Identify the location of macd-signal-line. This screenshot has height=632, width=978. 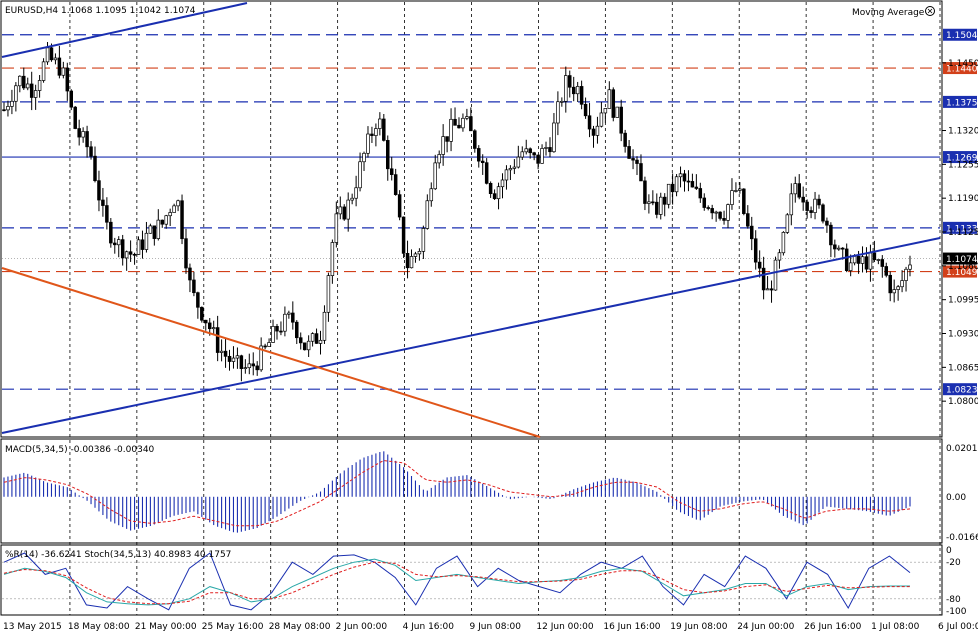
(457, 493).